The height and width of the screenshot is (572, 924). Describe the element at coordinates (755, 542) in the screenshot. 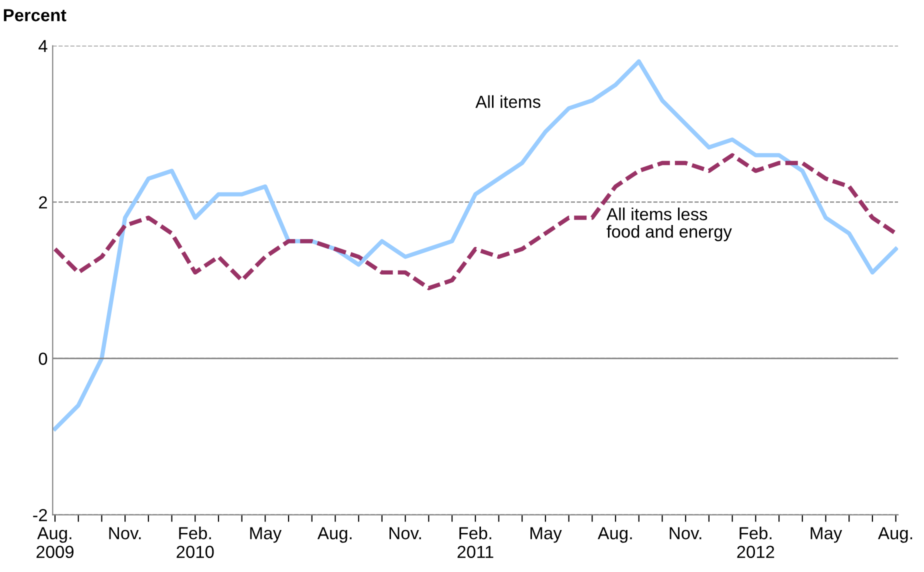

I see `x-tick-label: Feb. 2012` at that location.